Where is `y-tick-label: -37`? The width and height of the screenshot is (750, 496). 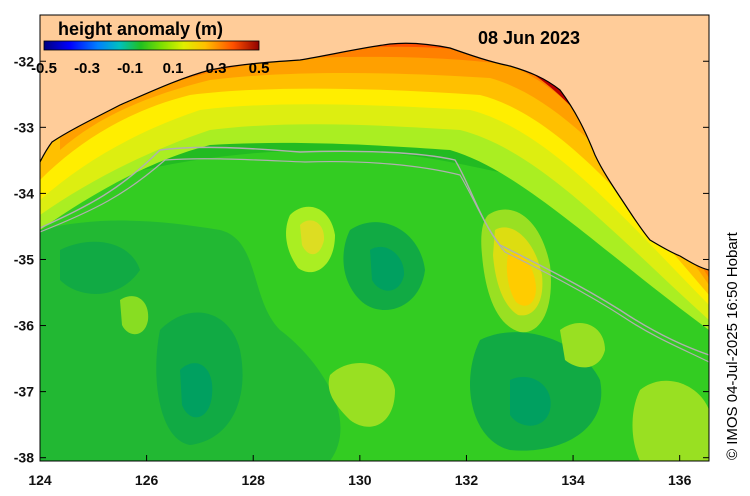 y-tick-label: -37 is located at coordinates (24, 392).